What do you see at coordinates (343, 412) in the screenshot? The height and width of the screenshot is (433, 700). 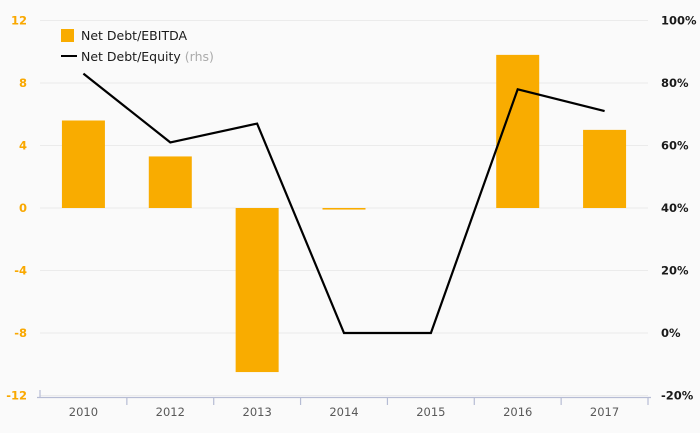 I see `x-axis-category-label: 2014` at bounding box center [343, 412].